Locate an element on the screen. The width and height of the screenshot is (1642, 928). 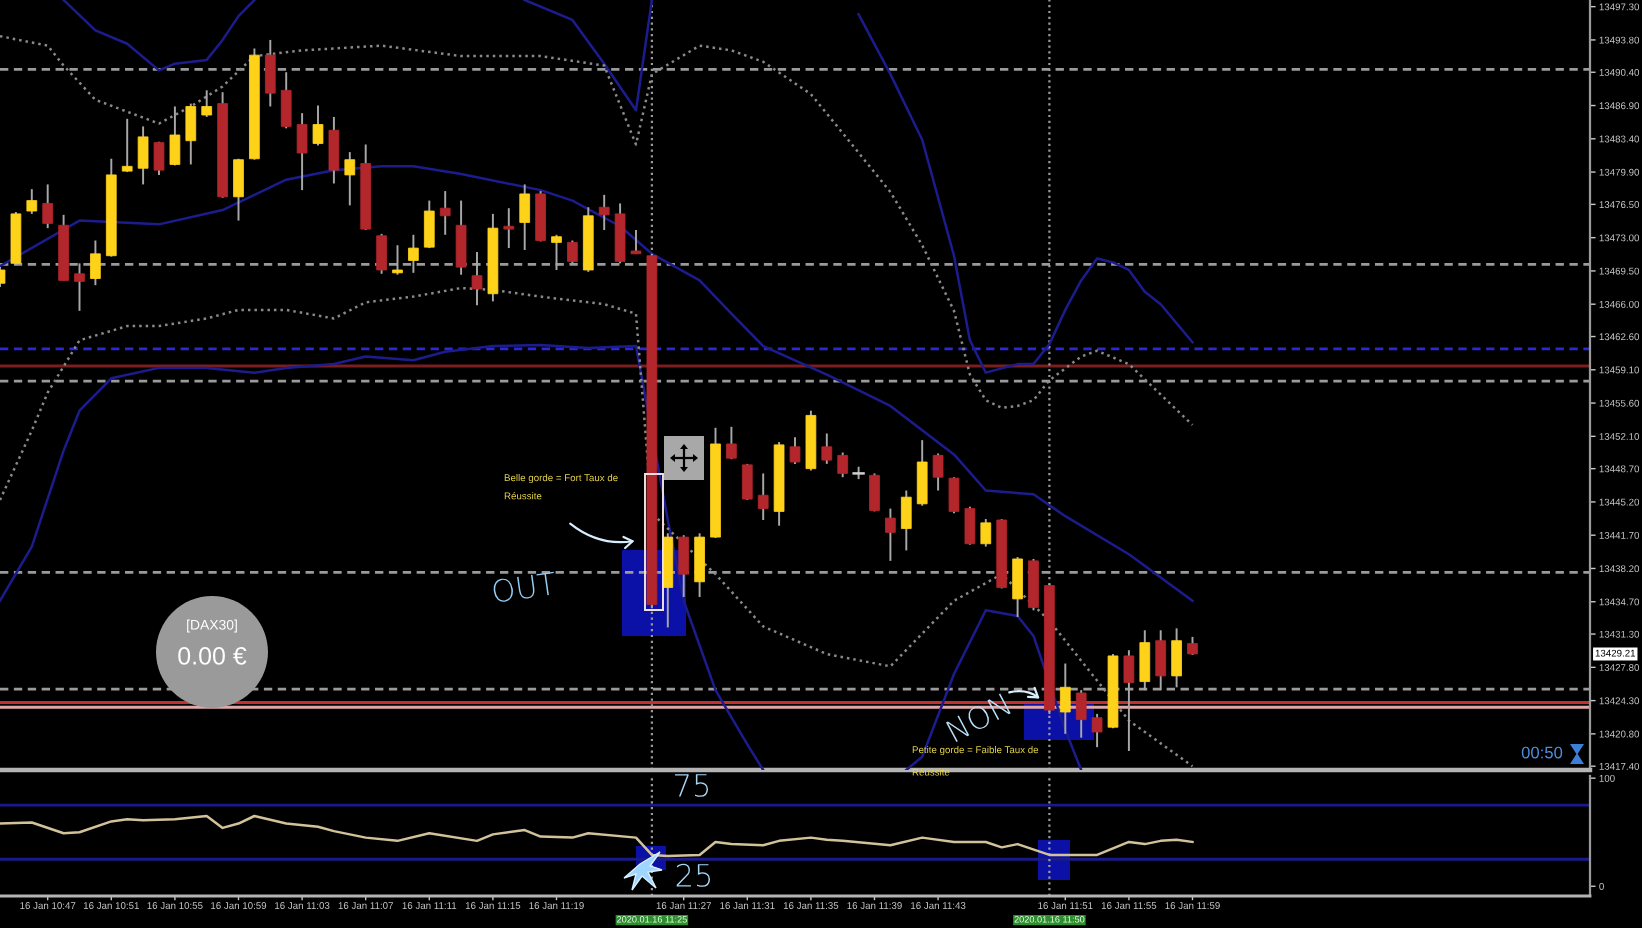
annotation: 75 is located at coordinates (692, 785).